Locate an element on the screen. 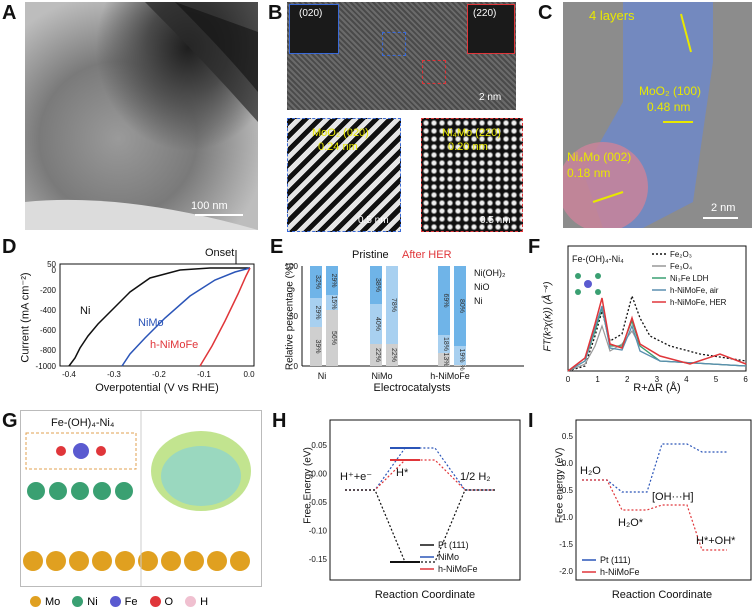  panel-label-c: C is located at coordinates (545, 13).